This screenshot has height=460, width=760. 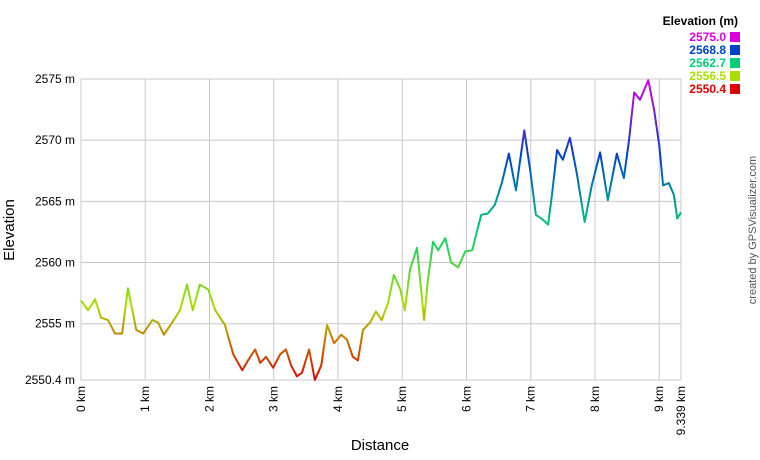 What do you see at coordinates (50, 380) in the screenshot?
I see `y-tick-label: 2550.4 m` at bounding box center [50, 380].